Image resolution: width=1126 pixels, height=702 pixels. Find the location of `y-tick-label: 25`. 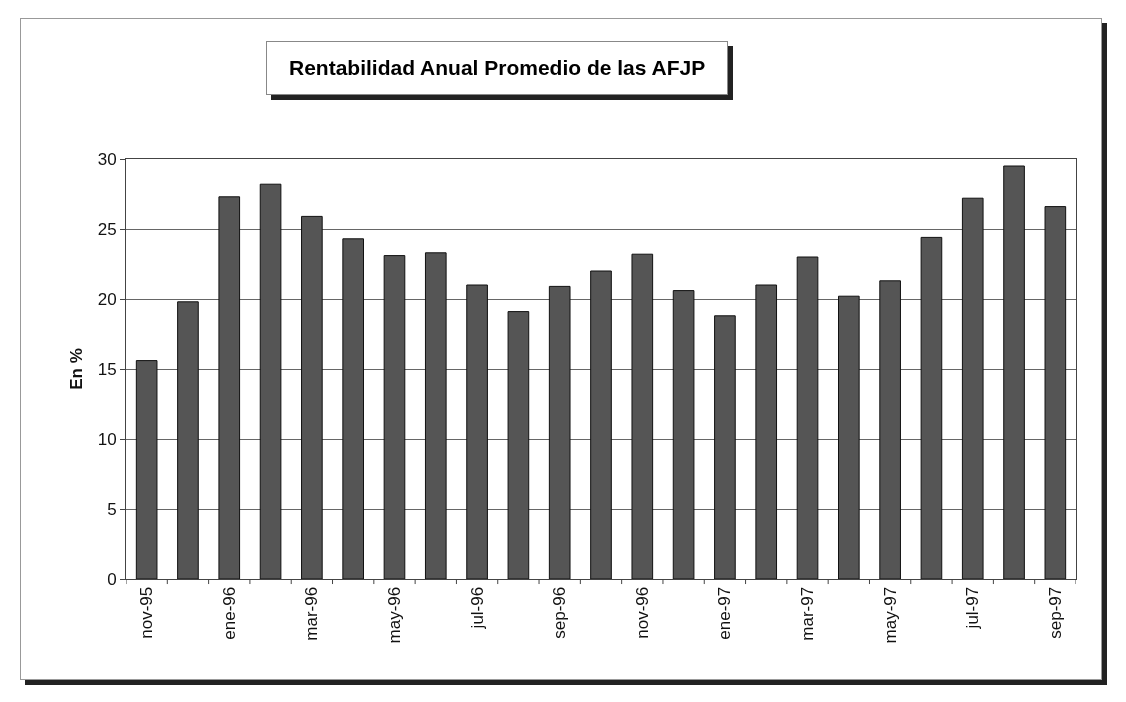

y-tick-label: 25 is located at coordinates (107, 229).